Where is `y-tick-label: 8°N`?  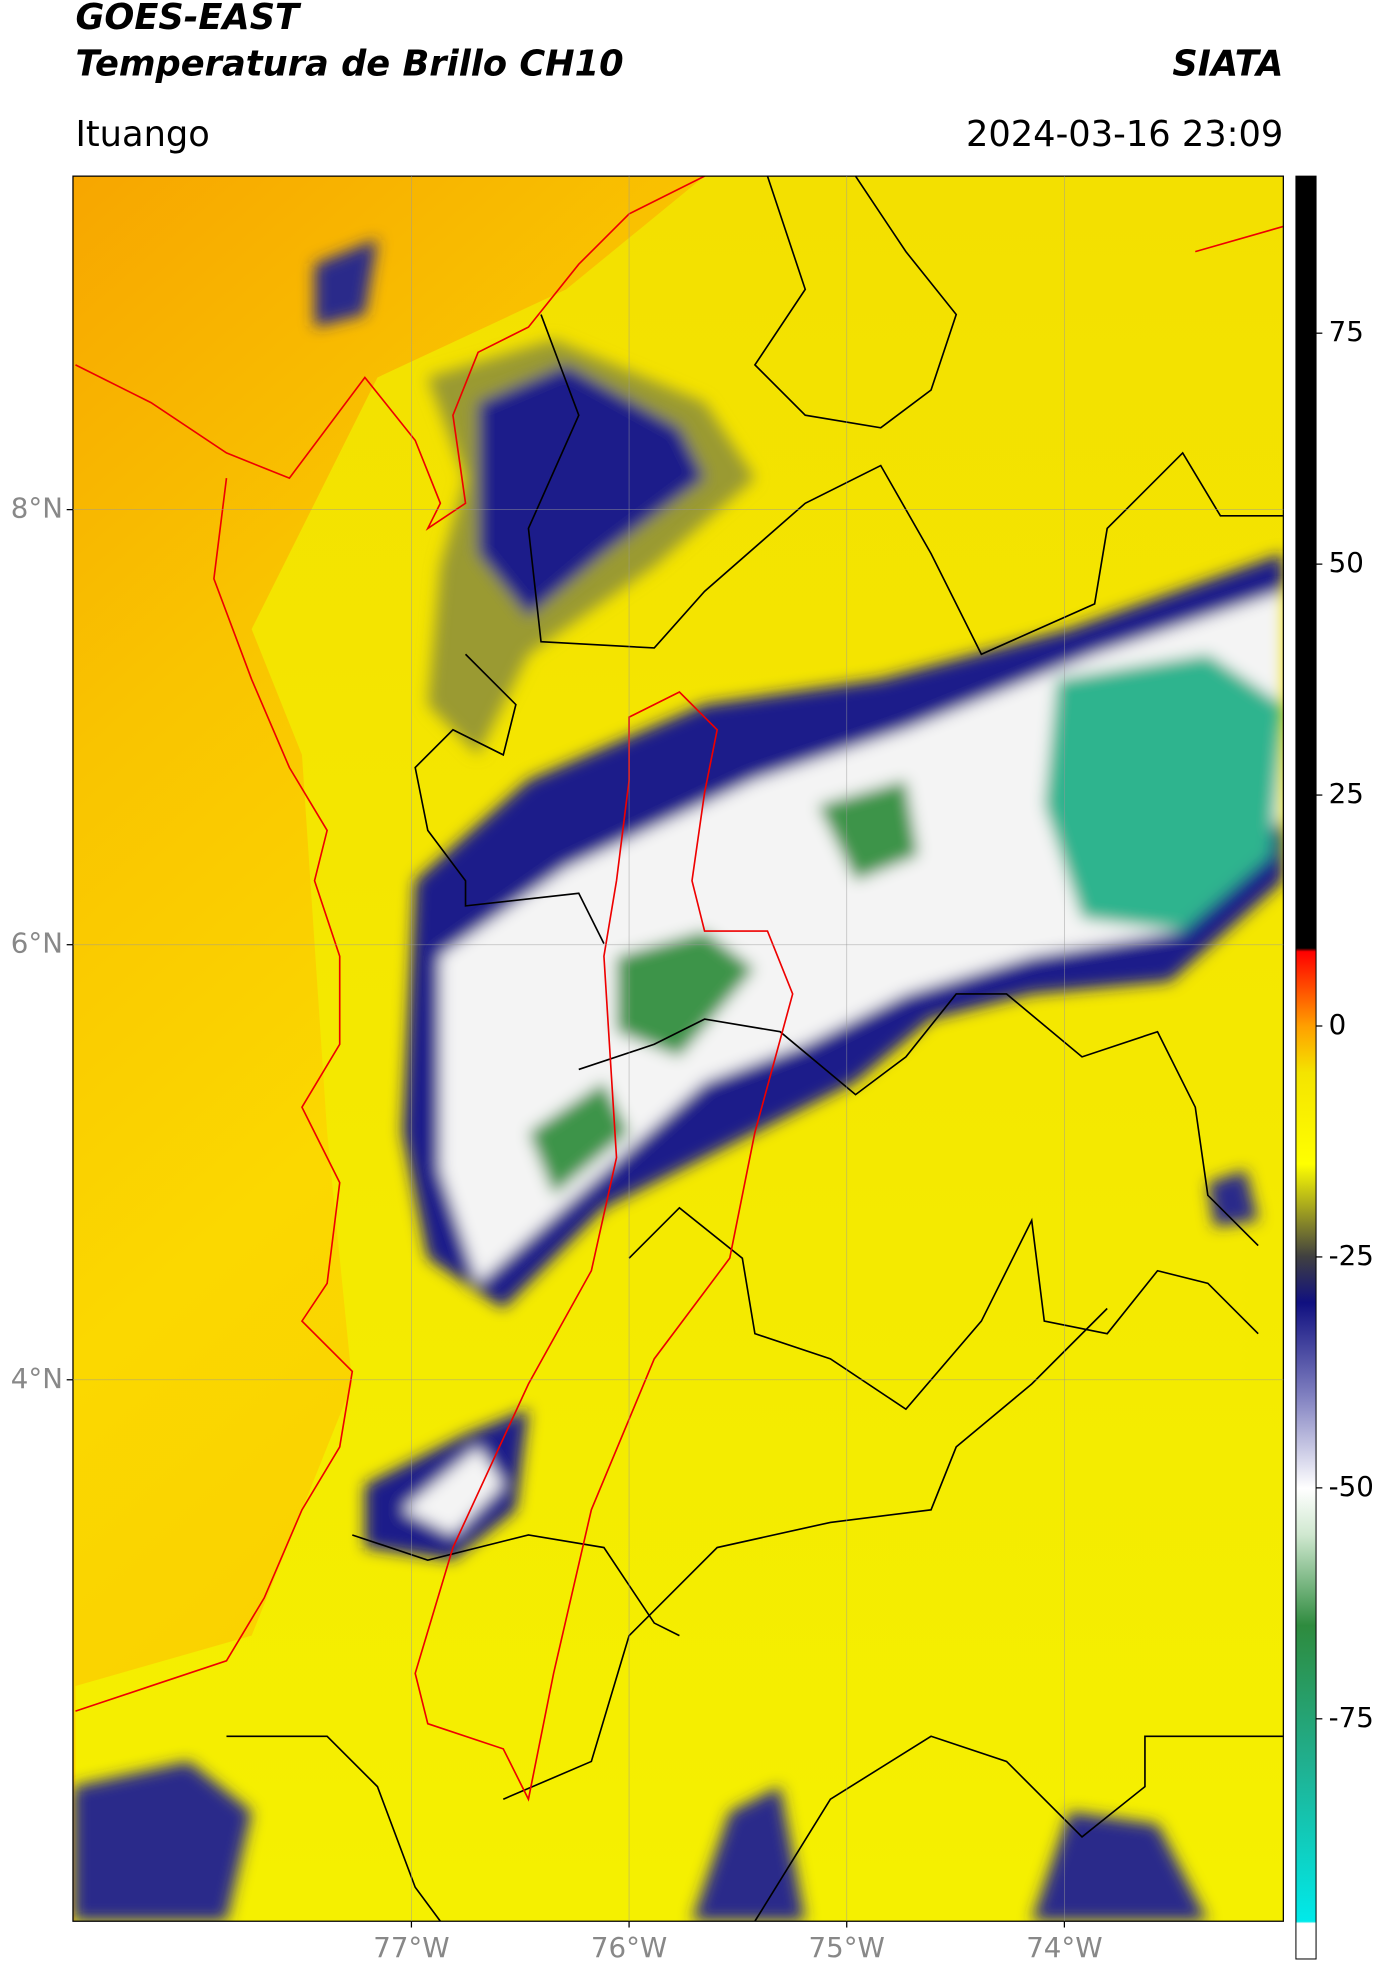
y-tick-label: 8°N is located at coordinates (37, 508).